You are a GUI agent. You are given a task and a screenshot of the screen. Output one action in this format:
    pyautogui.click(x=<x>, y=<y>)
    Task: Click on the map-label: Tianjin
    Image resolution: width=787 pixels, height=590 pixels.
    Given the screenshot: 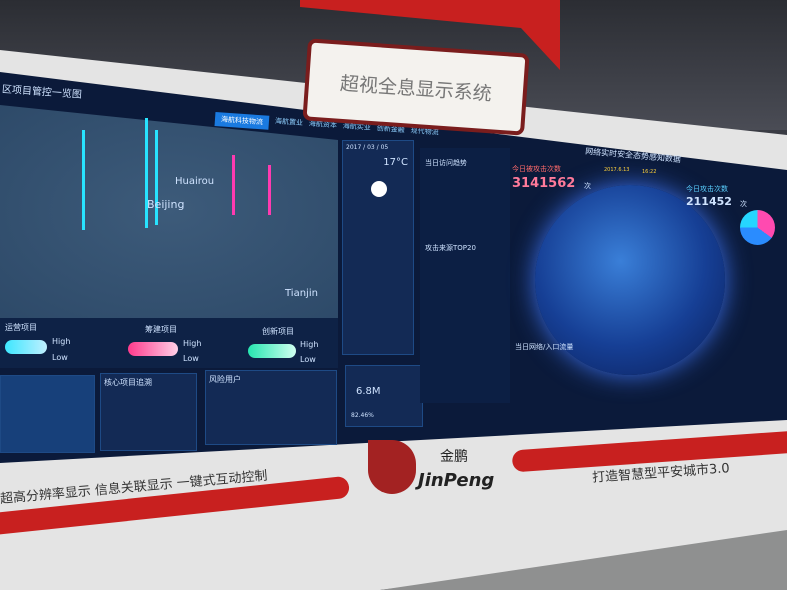 What is the action you would take?
    pyautogui.click(x=301, y=293)
    